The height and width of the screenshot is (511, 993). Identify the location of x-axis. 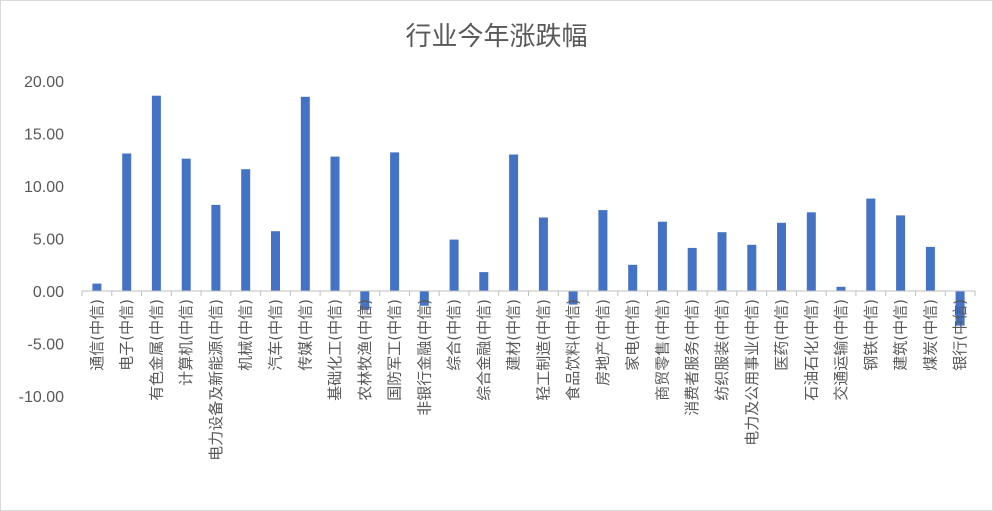
(528, 293).